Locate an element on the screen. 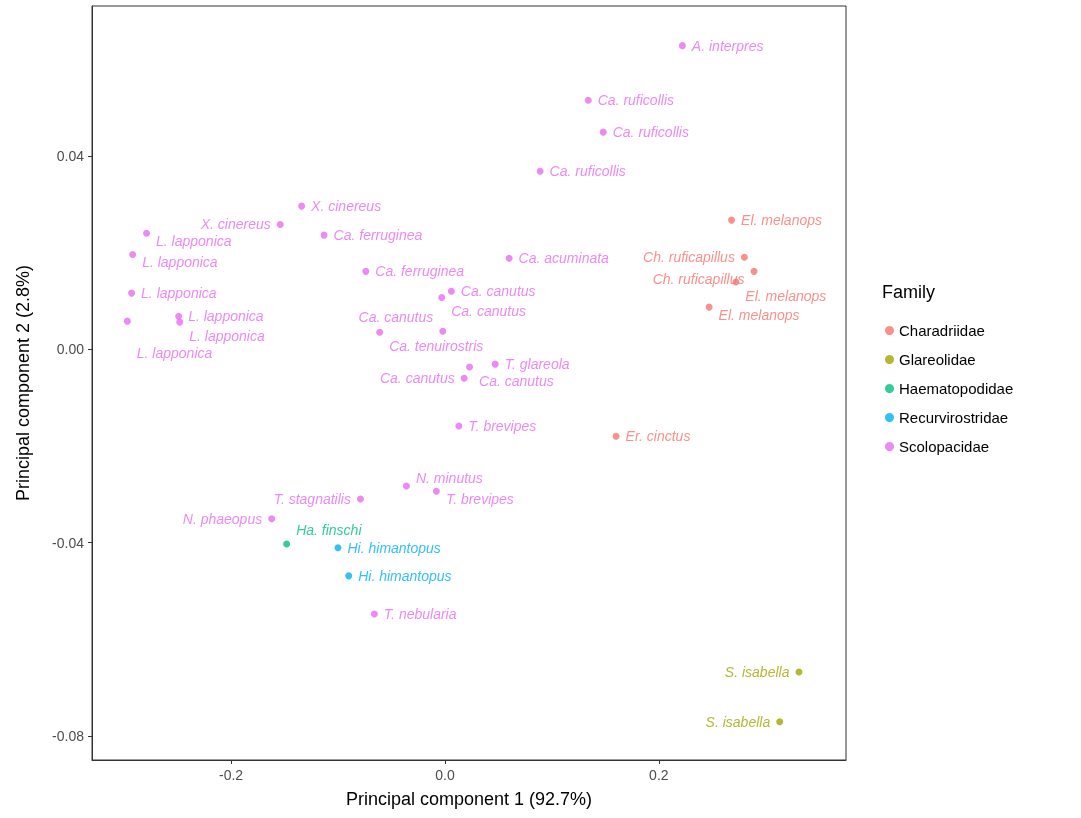 The image size is (1081, 818). x-tick-label: -0.2 is located at coordinates (231, 775).